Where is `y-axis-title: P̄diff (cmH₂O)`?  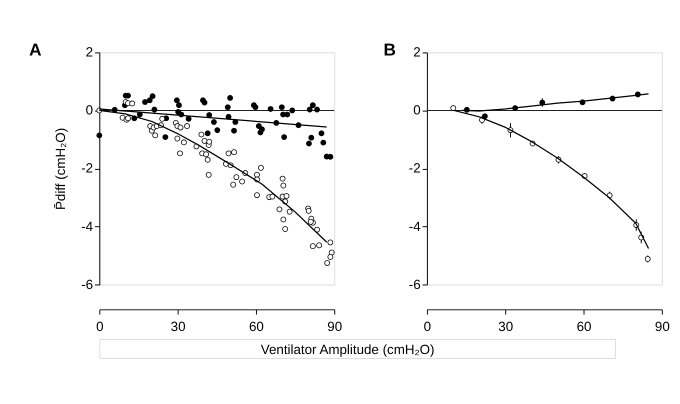
y-axis-title: P̄diff (cmH₂O) is located at coordinates (60, 169).